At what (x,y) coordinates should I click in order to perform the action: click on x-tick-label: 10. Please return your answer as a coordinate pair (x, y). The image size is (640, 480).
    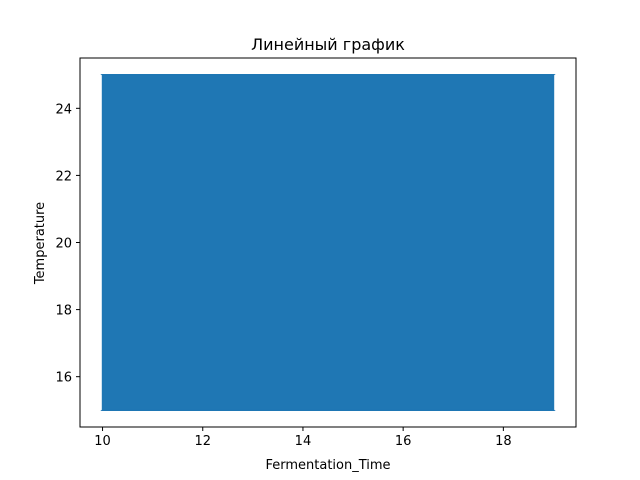
    Looking at the image, I should click on (102, 441).